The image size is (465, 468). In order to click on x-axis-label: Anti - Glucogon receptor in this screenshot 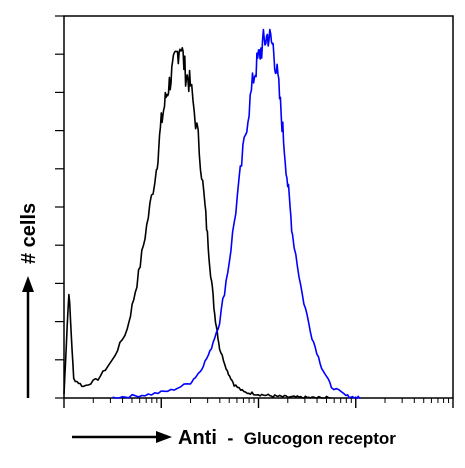, I will do `click(287, 438)`.